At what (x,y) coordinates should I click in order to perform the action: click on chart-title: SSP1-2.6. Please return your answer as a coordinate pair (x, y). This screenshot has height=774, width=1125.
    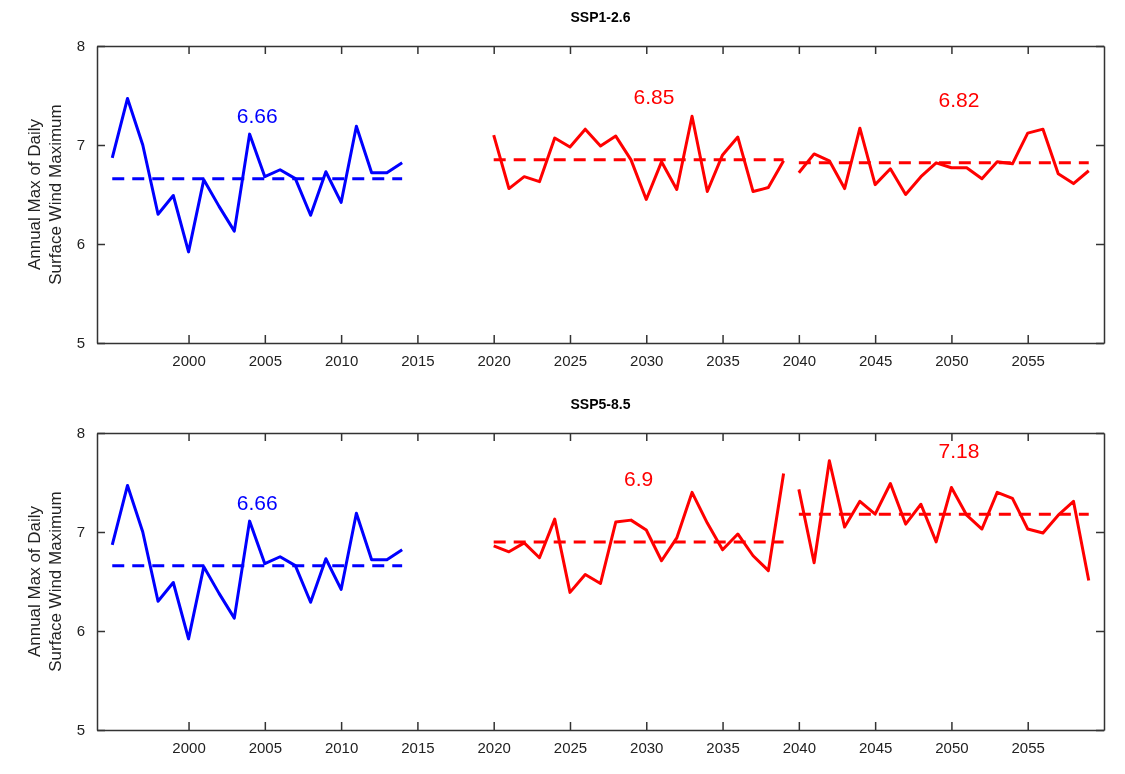
    Looking at the image, I should click on (600, 17).